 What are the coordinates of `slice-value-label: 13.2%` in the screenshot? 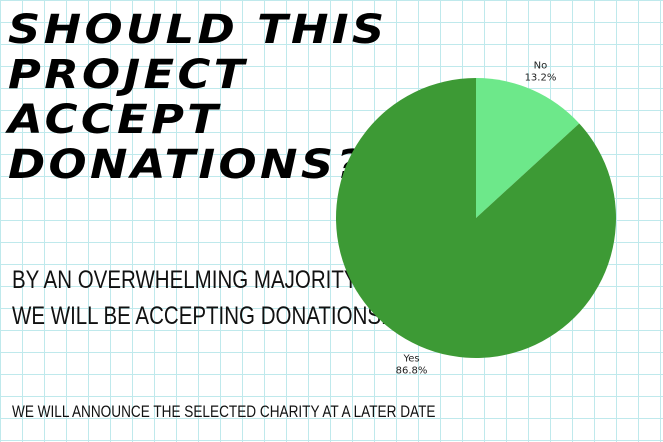 It's located at (541, 78).